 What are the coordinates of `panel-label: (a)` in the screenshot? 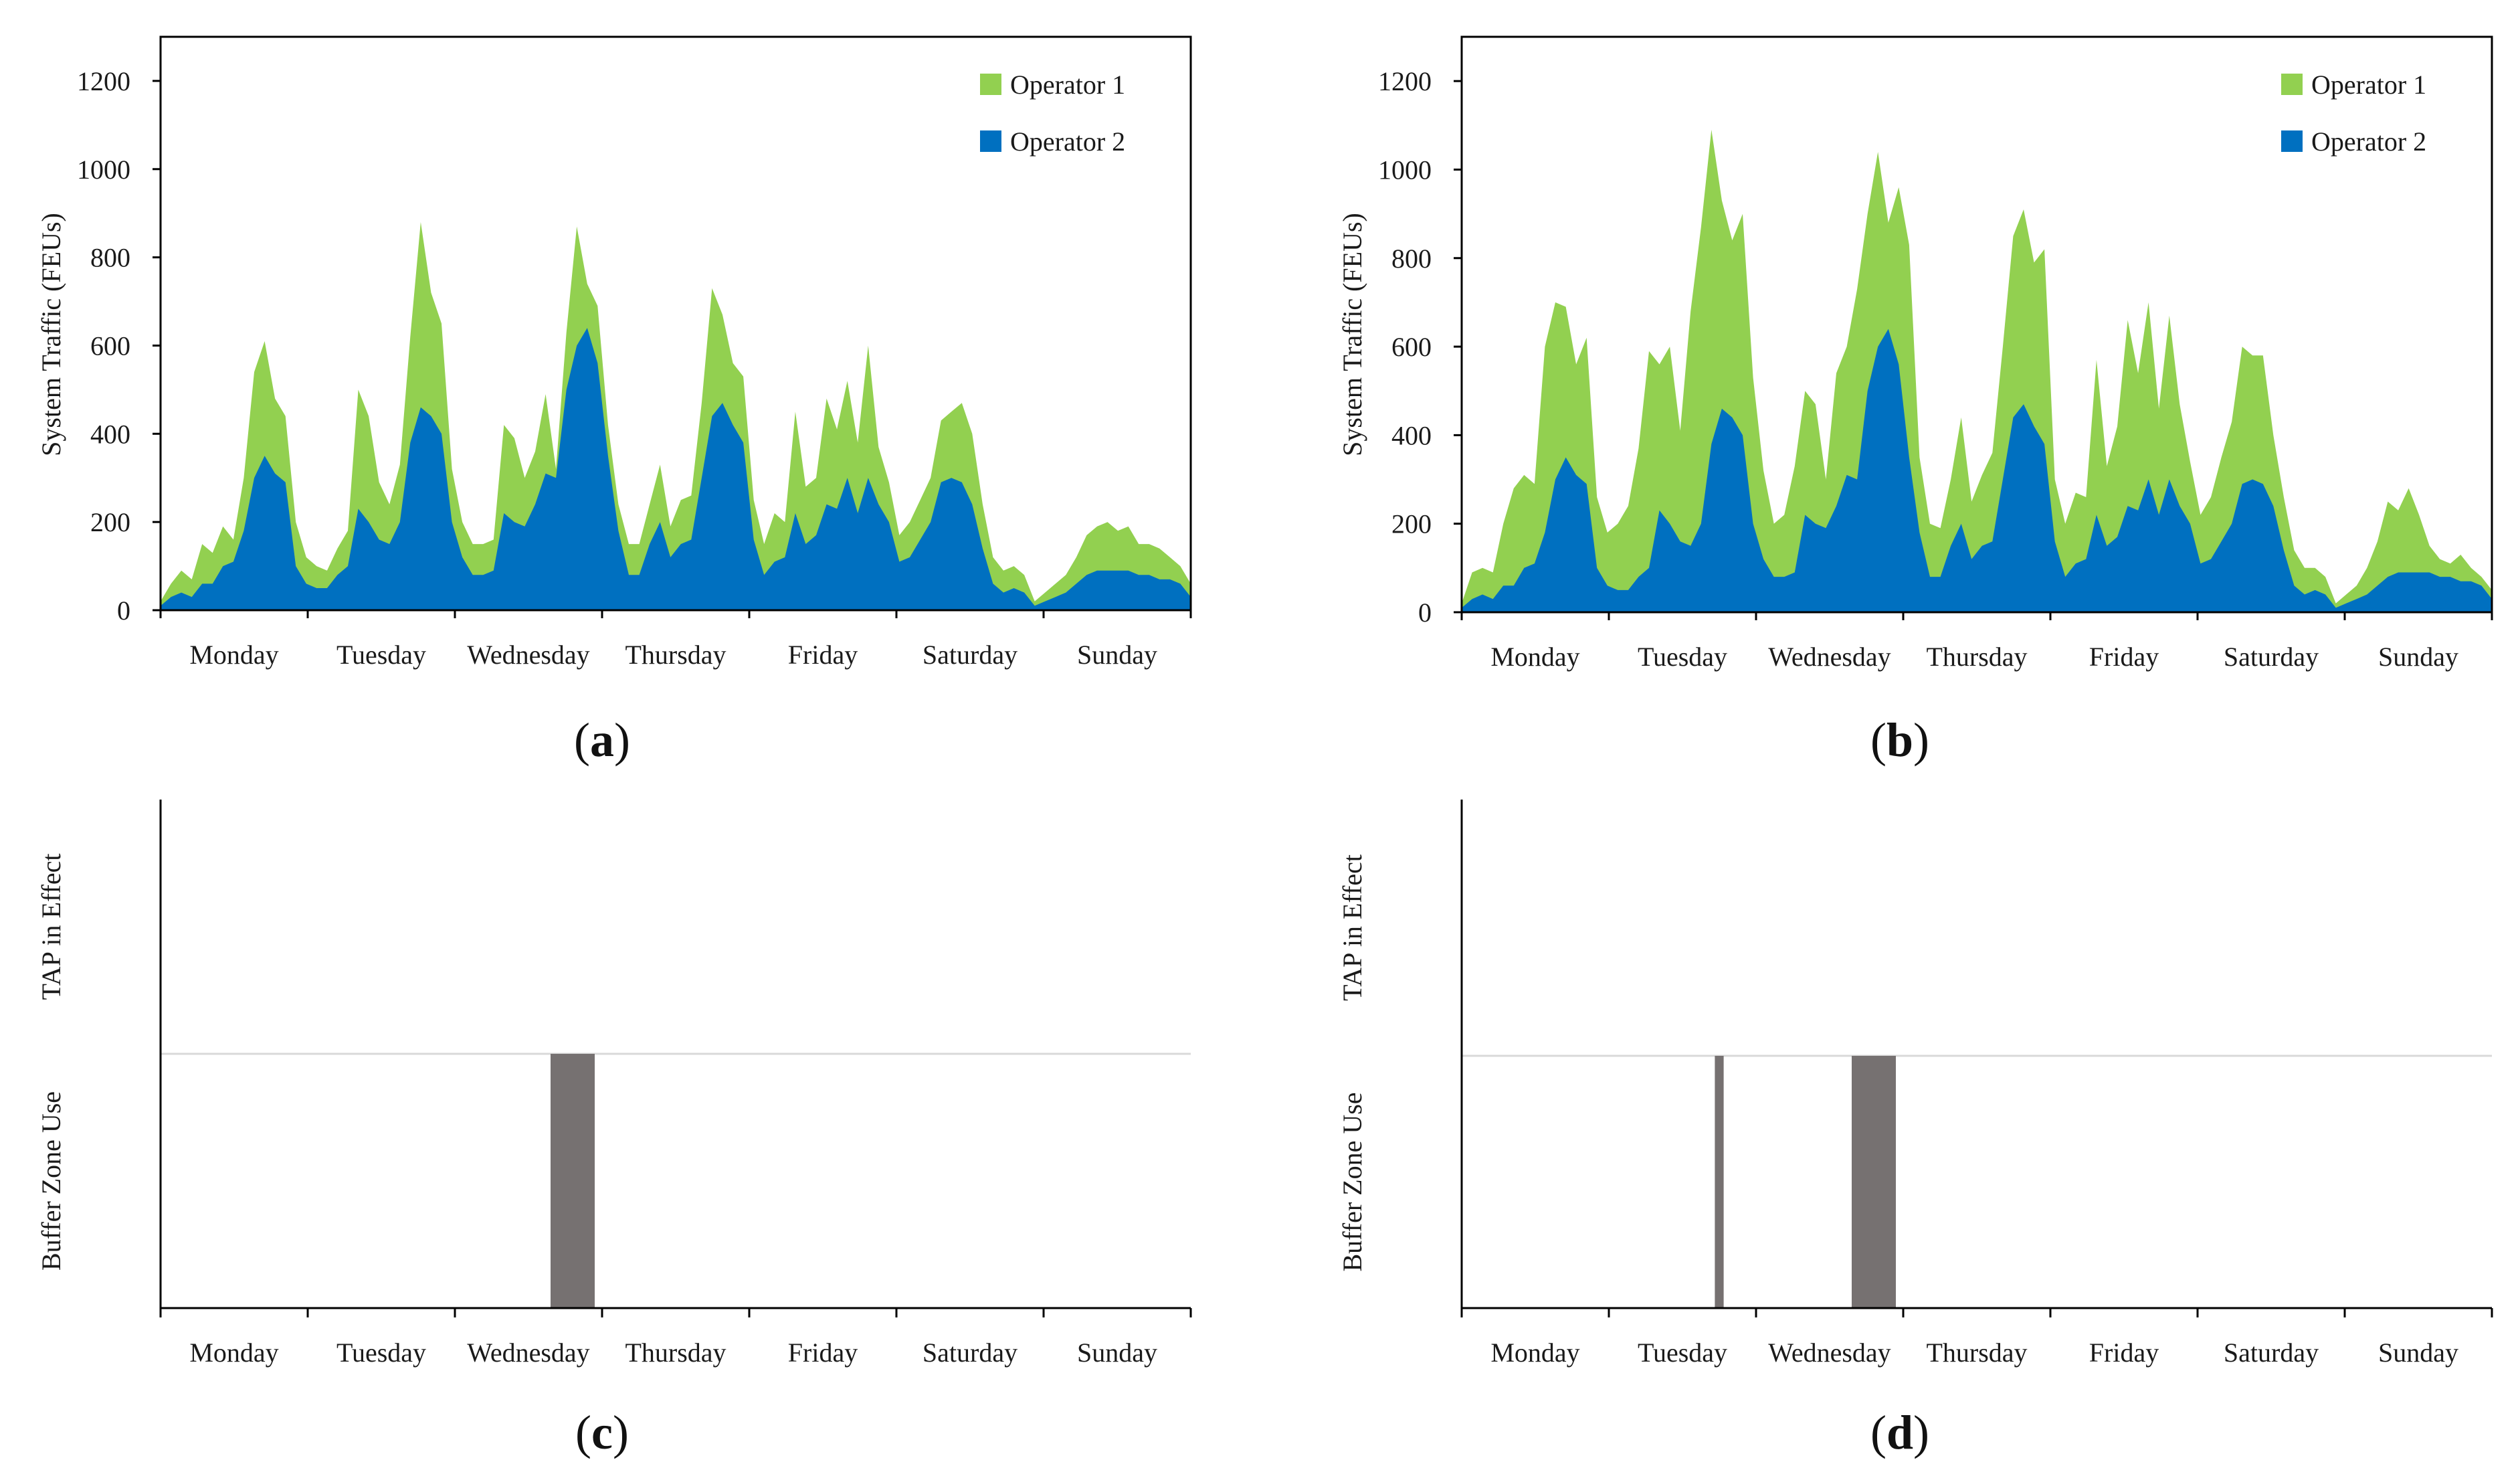 It's located at (602, 740).